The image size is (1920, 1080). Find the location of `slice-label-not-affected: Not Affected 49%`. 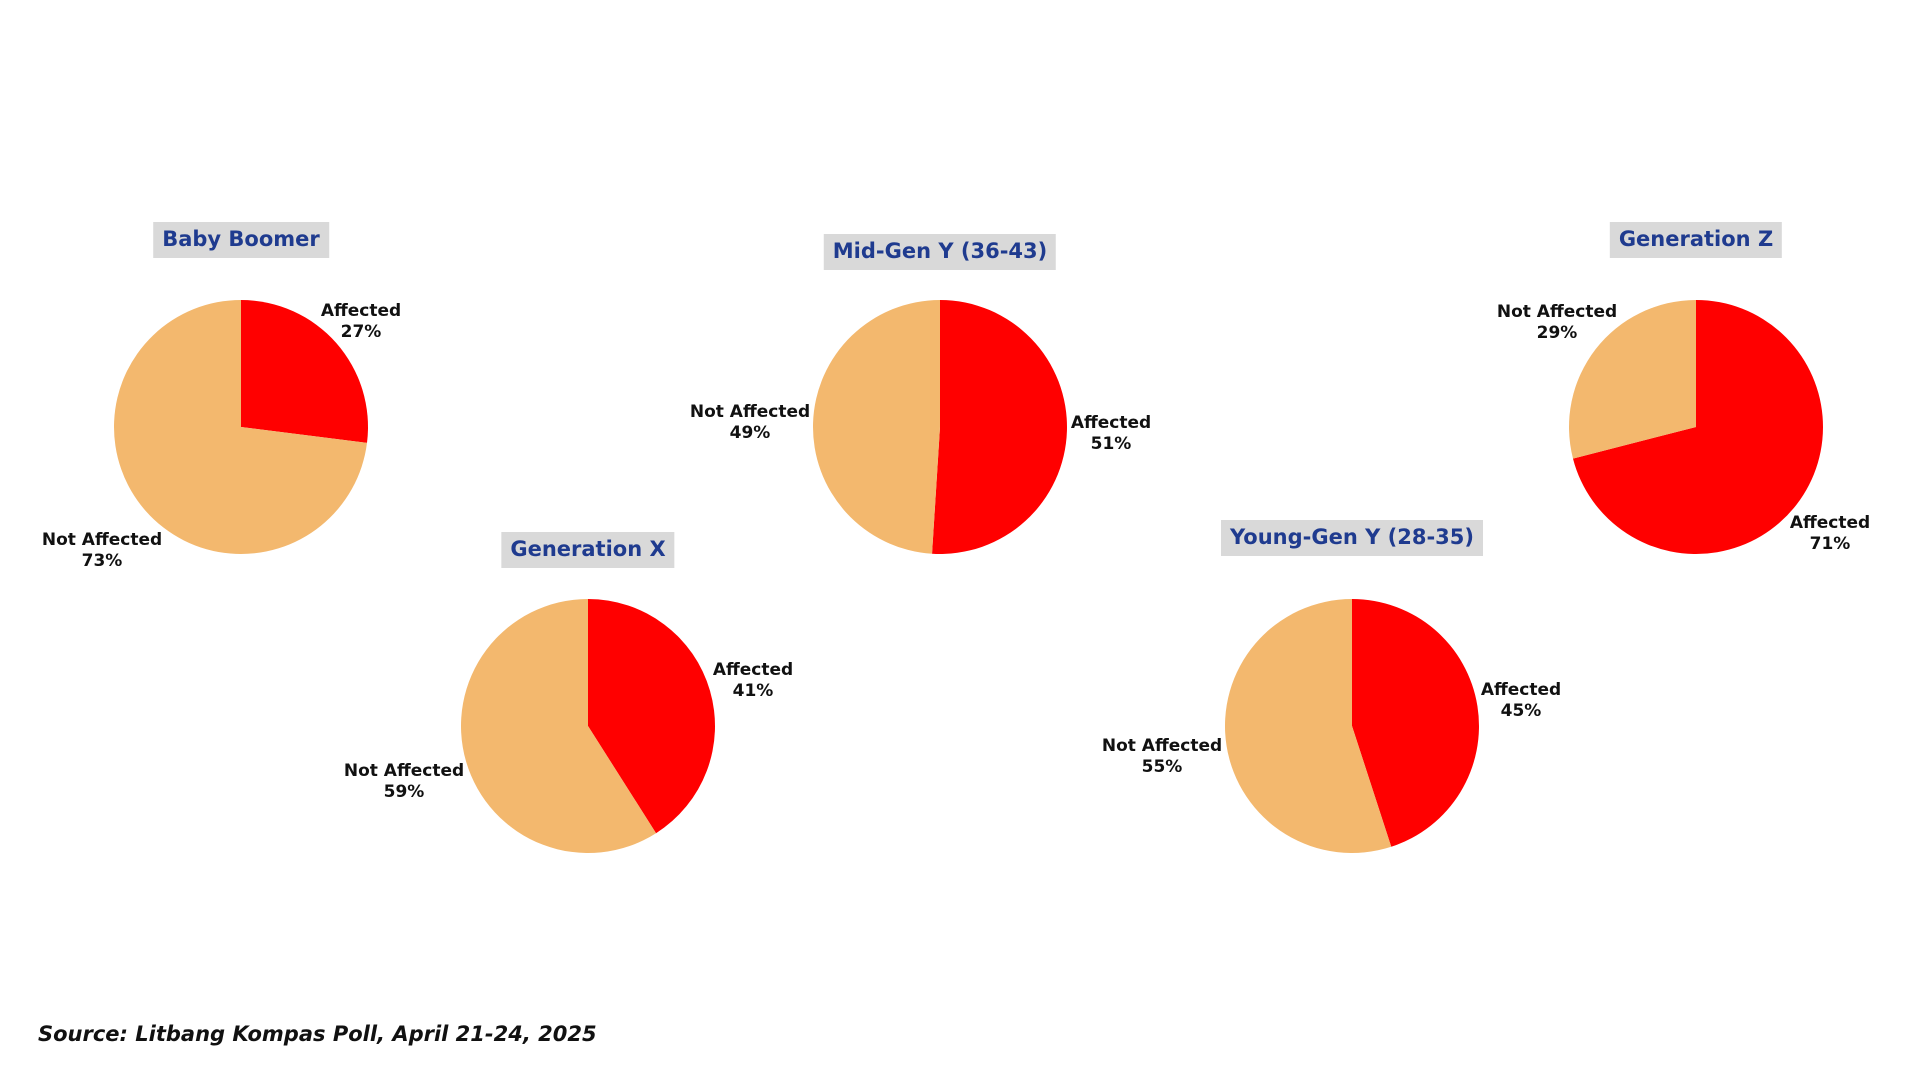

slice-label-not-affected: Not Affected 49% is located at coordinates (750, 423).